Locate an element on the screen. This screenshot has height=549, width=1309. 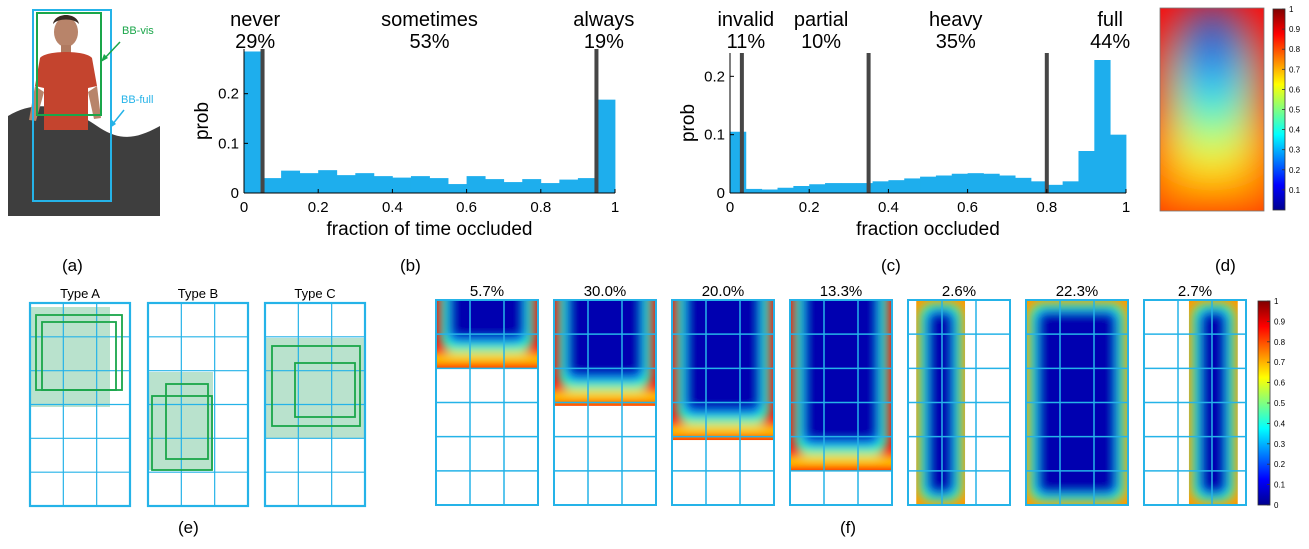
type-percentage: 2.6% is located at coordinates (959, 291).